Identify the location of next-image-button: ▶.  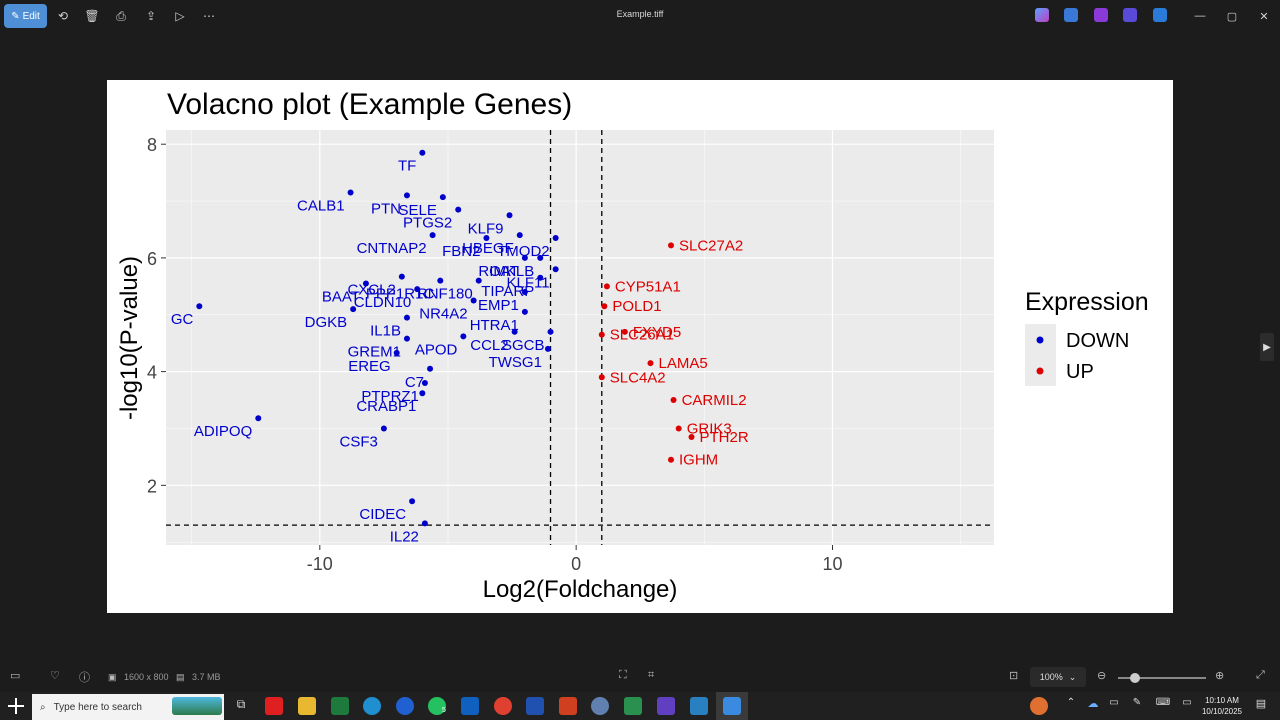
(1267, 347).